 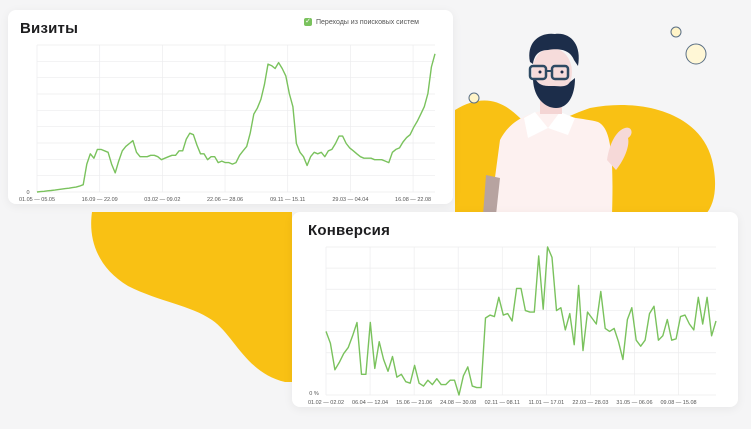 What do you see at coordinates (191, 297) in the screenshot?
I see `yellow-blob-left` at bounding box center [191, 297].